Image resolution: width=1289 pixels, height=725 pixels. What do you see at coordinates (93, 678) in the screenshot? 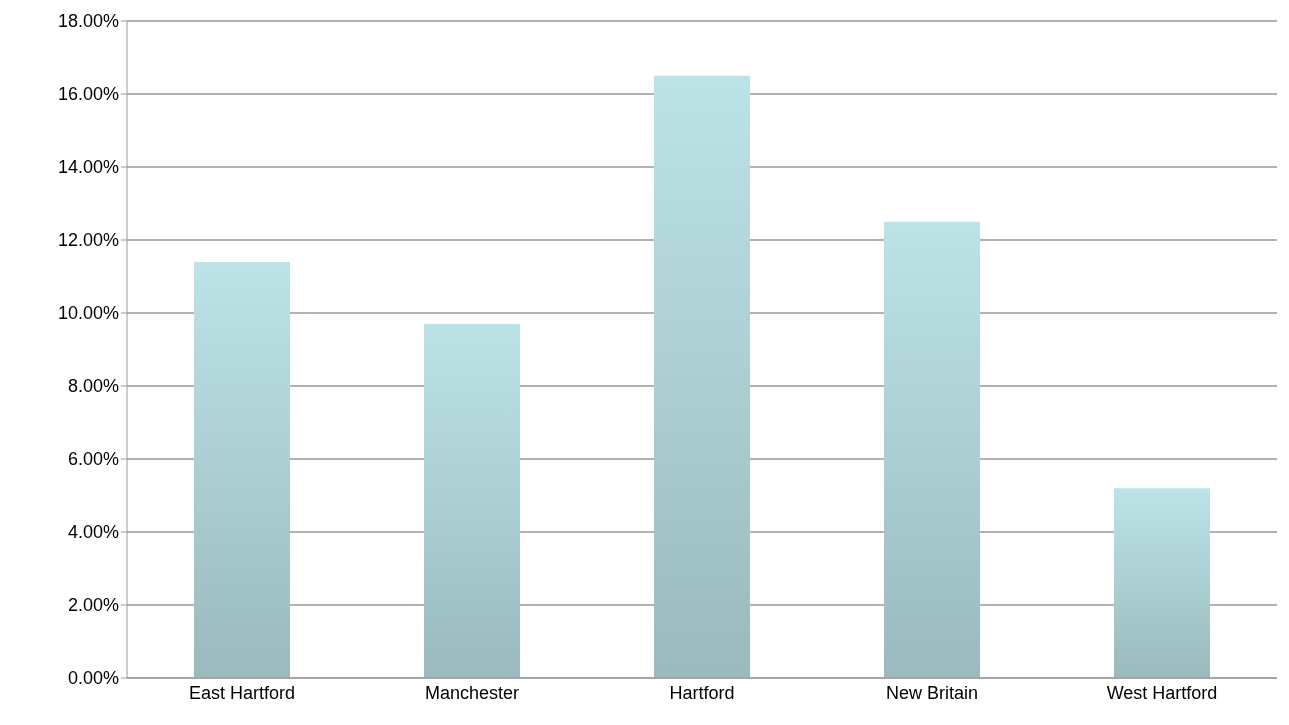
I see `y-tick-label: 0.00%` at bounding box center [93, 678].